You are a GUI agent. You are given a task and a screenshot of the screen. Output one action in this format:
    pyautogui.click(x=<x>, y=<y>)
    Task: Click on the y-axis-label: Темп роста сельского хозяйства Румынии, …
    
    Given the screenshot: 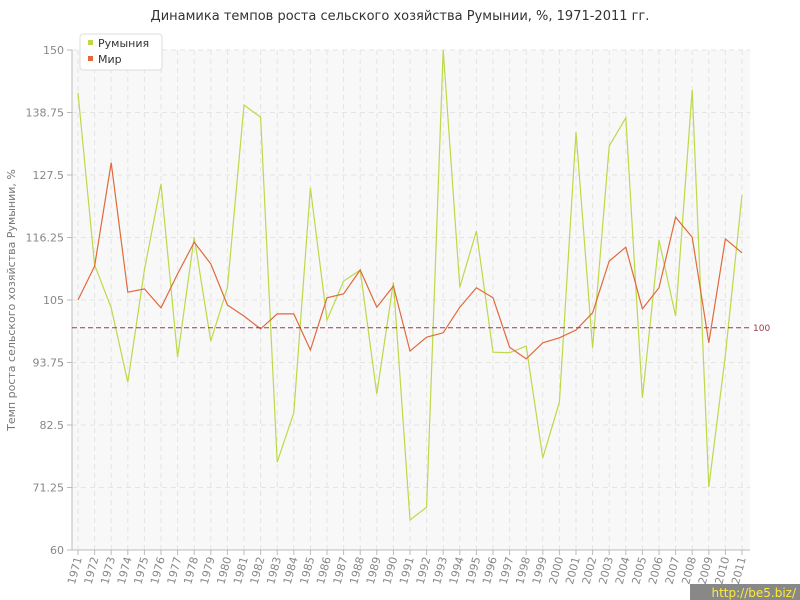 What is the action you would take?
    pyautogui.click(x=11, y=300)
    